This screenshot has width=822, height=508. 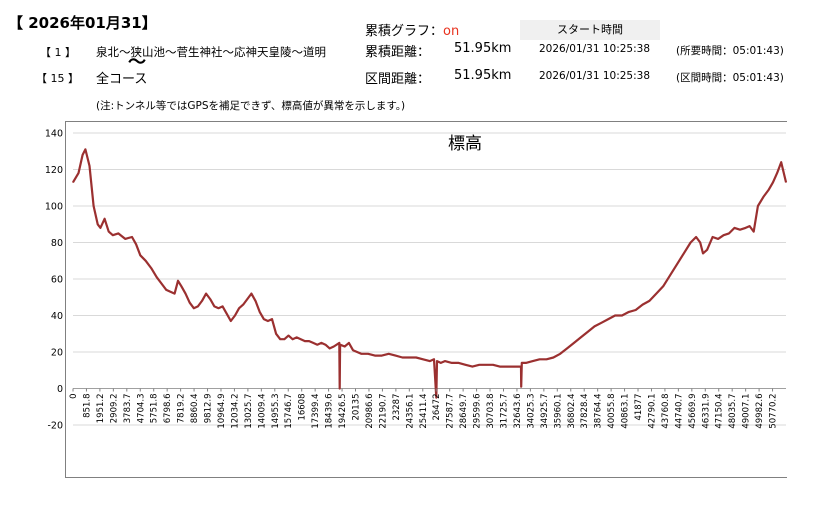 I want to click on x-tick-label: 6798.6, so click(x=168, y=409).